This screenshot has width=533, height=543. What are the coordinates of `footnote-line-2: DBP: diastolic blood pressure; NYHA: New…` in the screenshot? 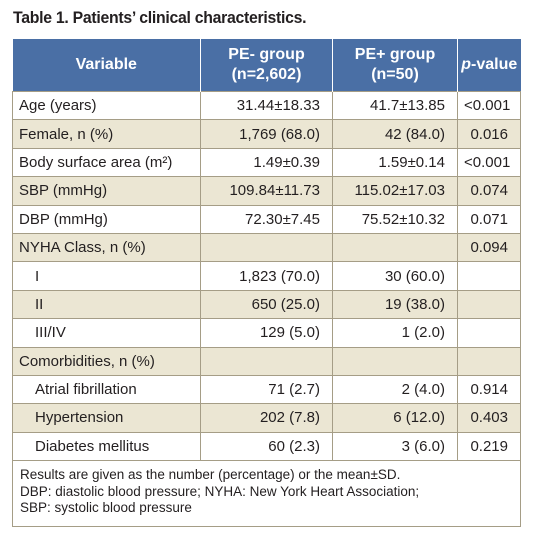 It's located at (220, 491).